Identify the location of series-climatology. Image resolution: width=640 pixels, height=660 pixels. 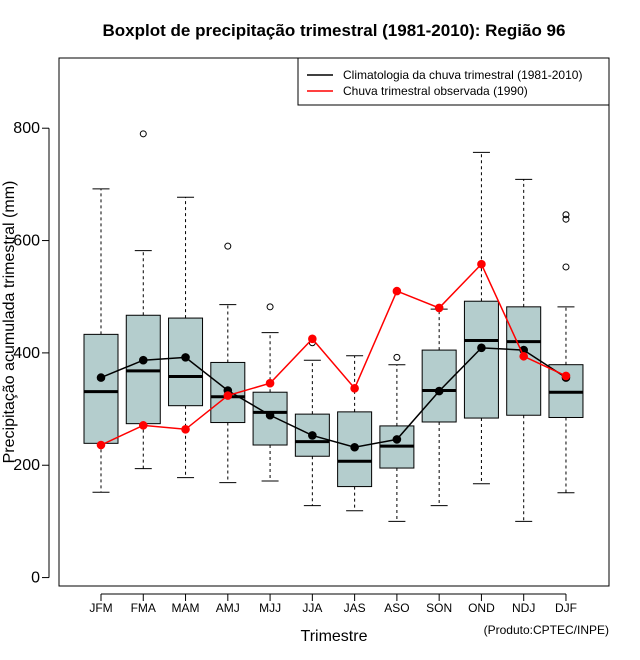
(333, 397).